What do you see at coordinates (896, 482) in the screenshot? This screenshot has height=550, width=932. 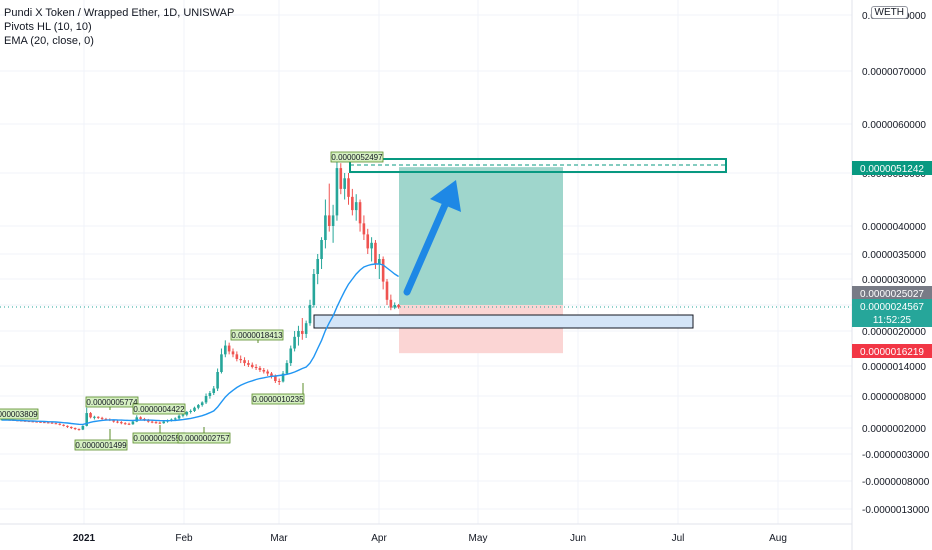 I see `y-tick-label: -0.0000008000` at bounding box center [896, 482].